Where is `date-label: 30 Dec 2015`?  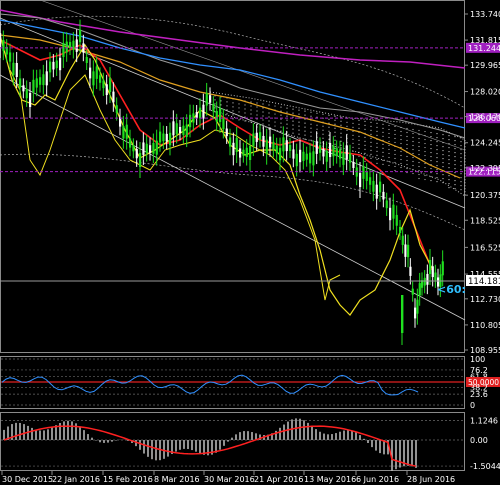 date-label: 30 Dec 2015 is located at coordinates (27, 479).